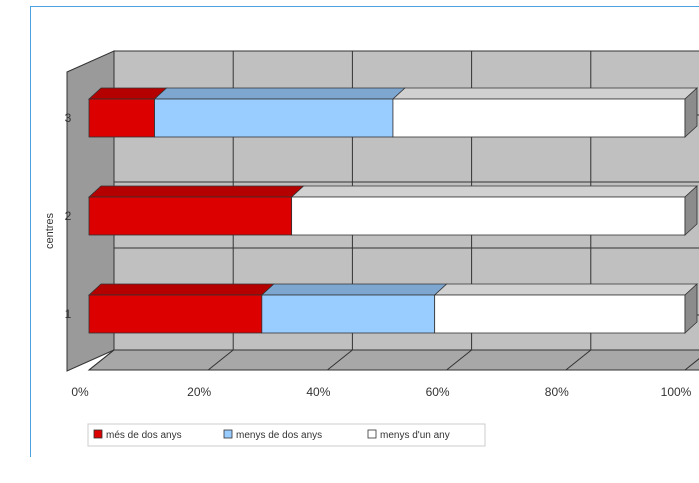 Image resolution: width=699 pixels, height=483 pixels. Describe the element at coordinates (80, 392) in the screenshot. I see `x-tick-label: 0%` at that location.